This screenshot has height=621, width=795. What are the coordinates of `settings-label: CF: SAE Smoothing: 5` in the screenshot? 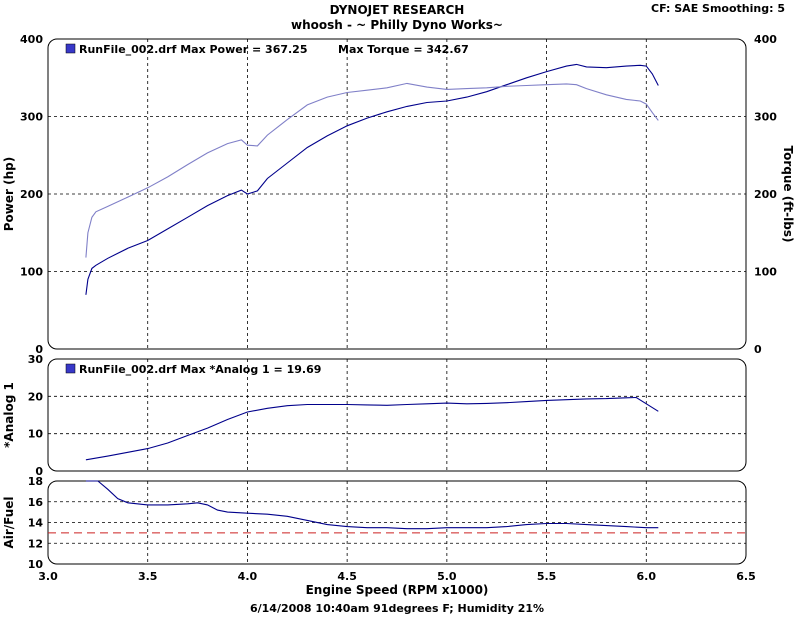 It's located at (718, 8).